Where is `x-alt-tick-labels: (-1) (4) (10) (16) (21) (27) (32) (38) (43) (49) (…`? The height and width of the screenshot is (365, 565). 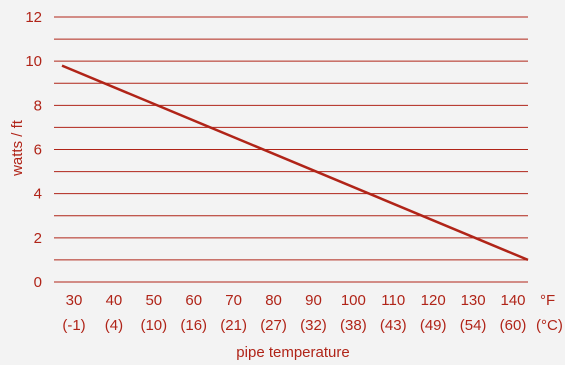 x-alt-tick-labels: (-1) (4) (10) (16) (21) (27) (32) (38) (43) (49) (… is located at coordinates (294, 325).